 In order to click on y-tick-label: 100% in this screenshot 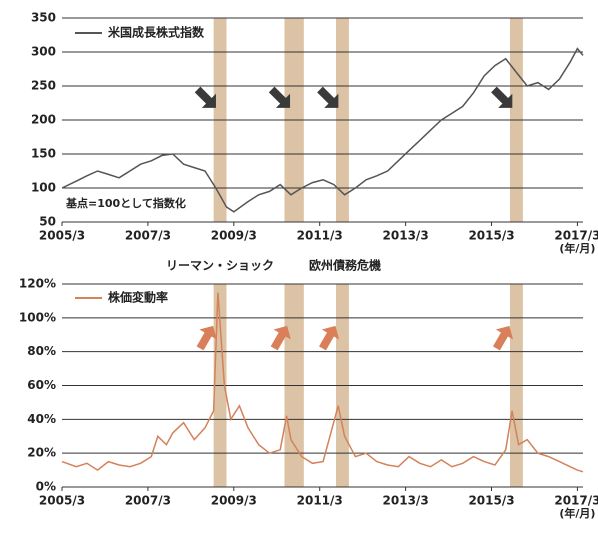, I will do `click(37, 317)`.